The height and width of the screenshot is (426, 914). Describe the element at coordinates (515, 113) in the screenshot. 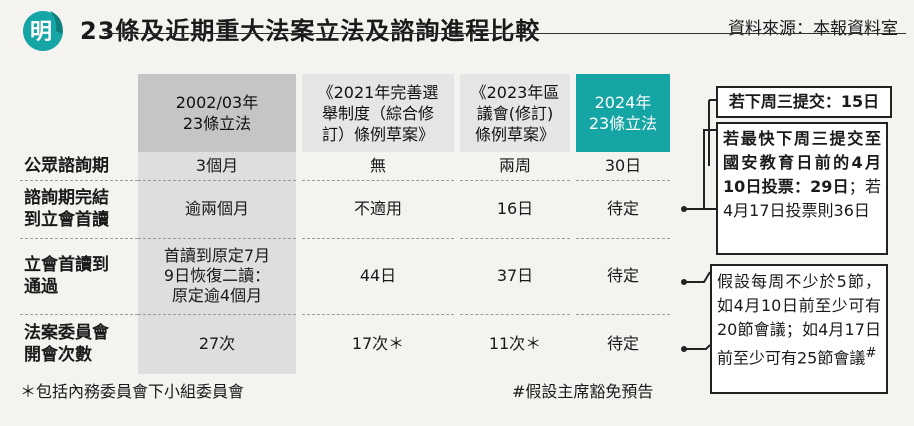

I see `column-header-2023-bill: 《2023年區 議會(修訂) 條例草案》` at that location.